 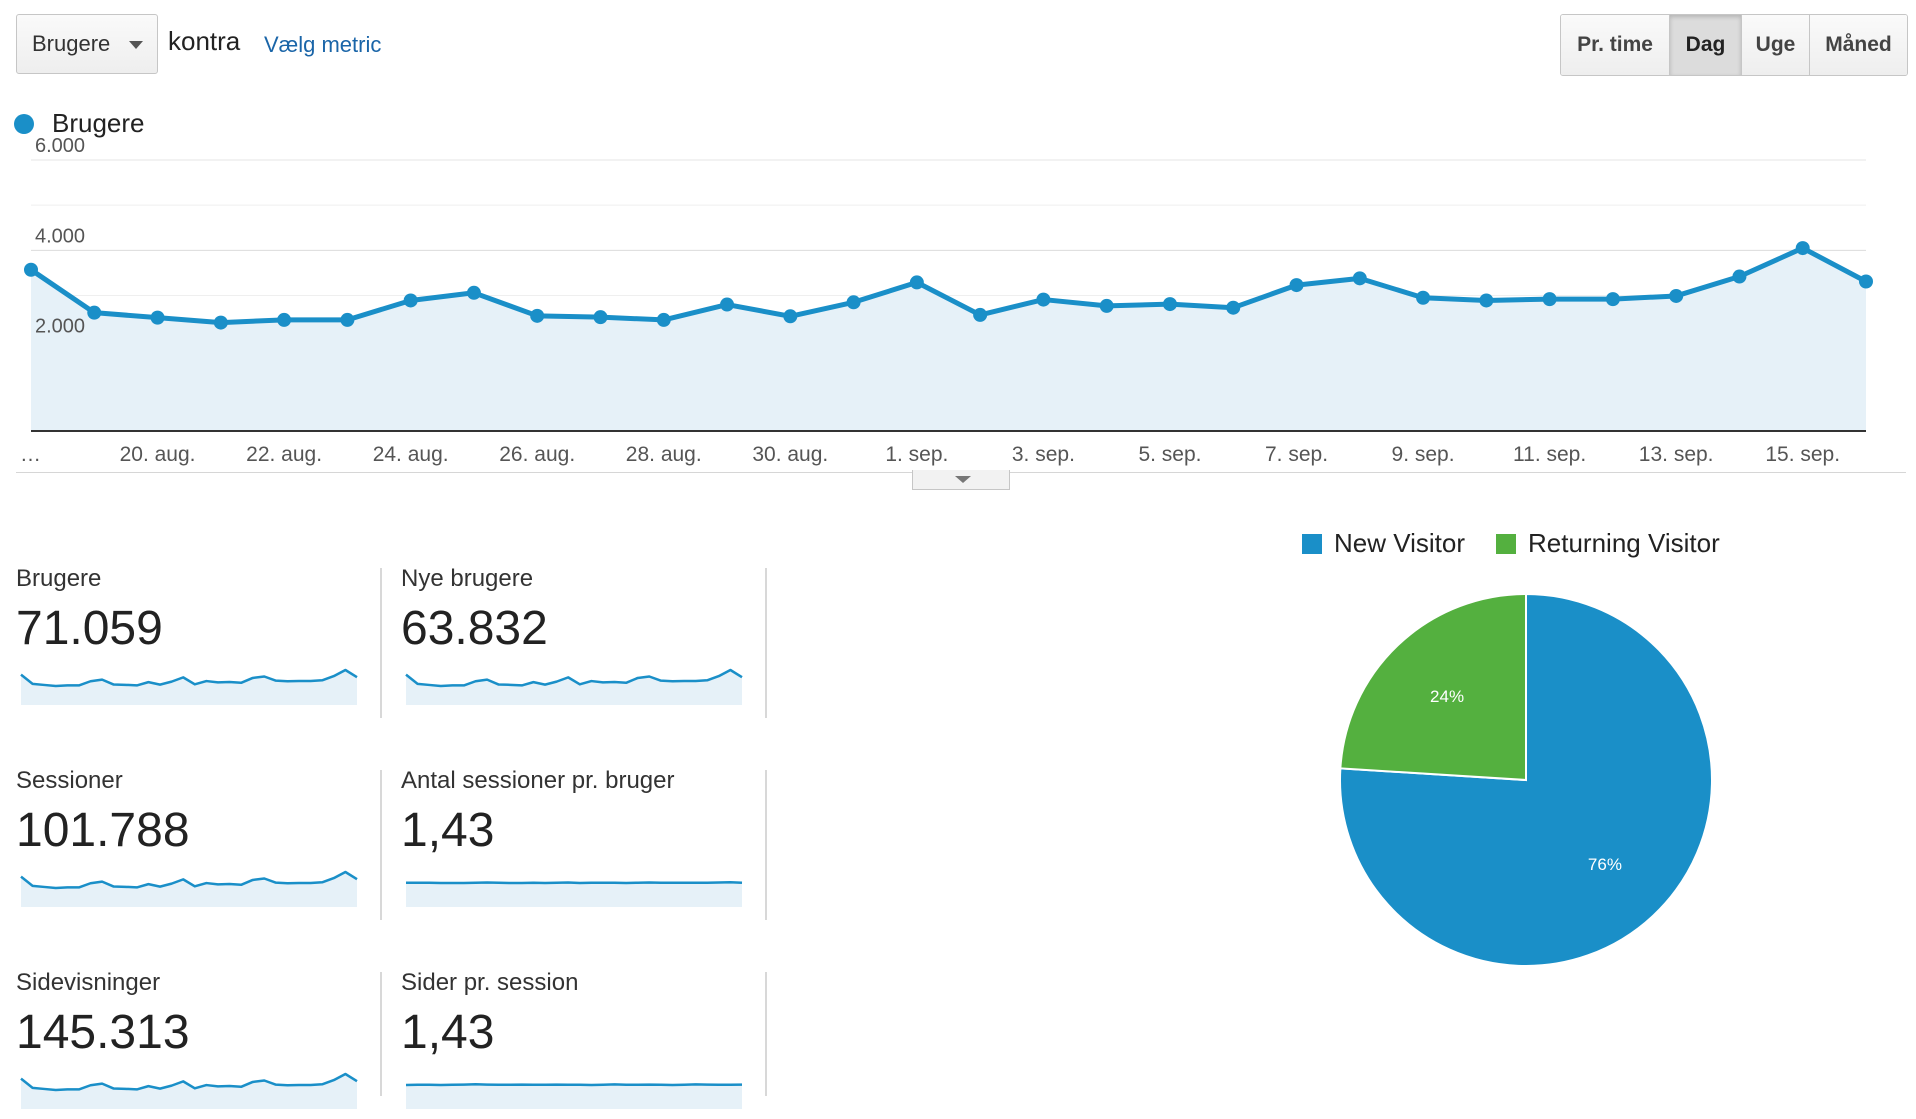 What do you see at coordinates (187, 640) in the screenshot?
I see `scorecard-users: Brugere 71.059` at bounding box center [187, 640].